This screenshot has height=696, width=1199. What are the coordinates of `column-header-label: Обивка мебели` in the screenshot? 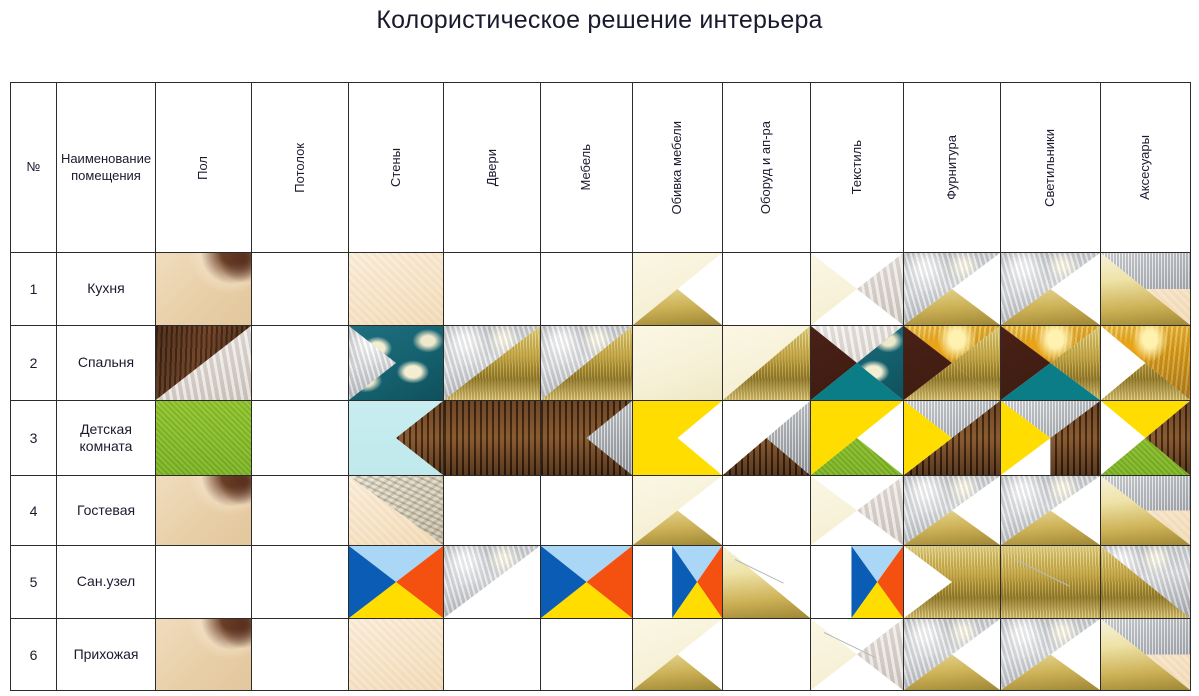 It's located at (677, 167).